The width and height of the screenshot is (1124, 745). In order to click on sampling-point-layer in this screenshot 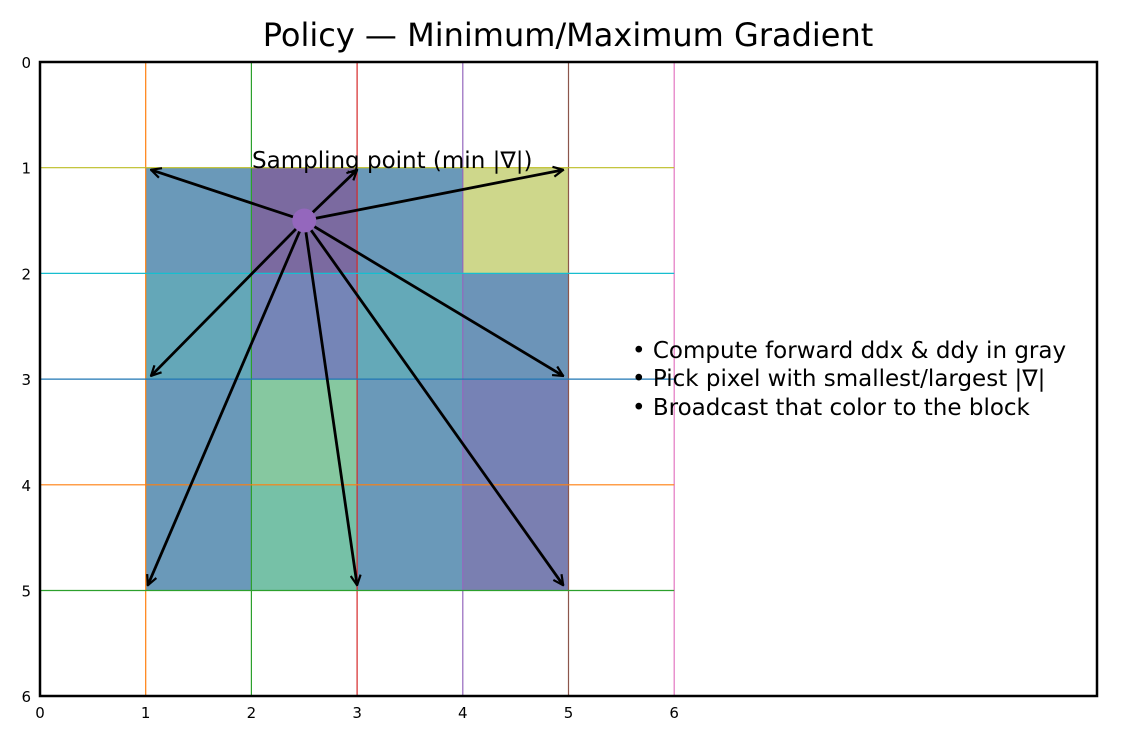, I will do `click(304, 220)`.